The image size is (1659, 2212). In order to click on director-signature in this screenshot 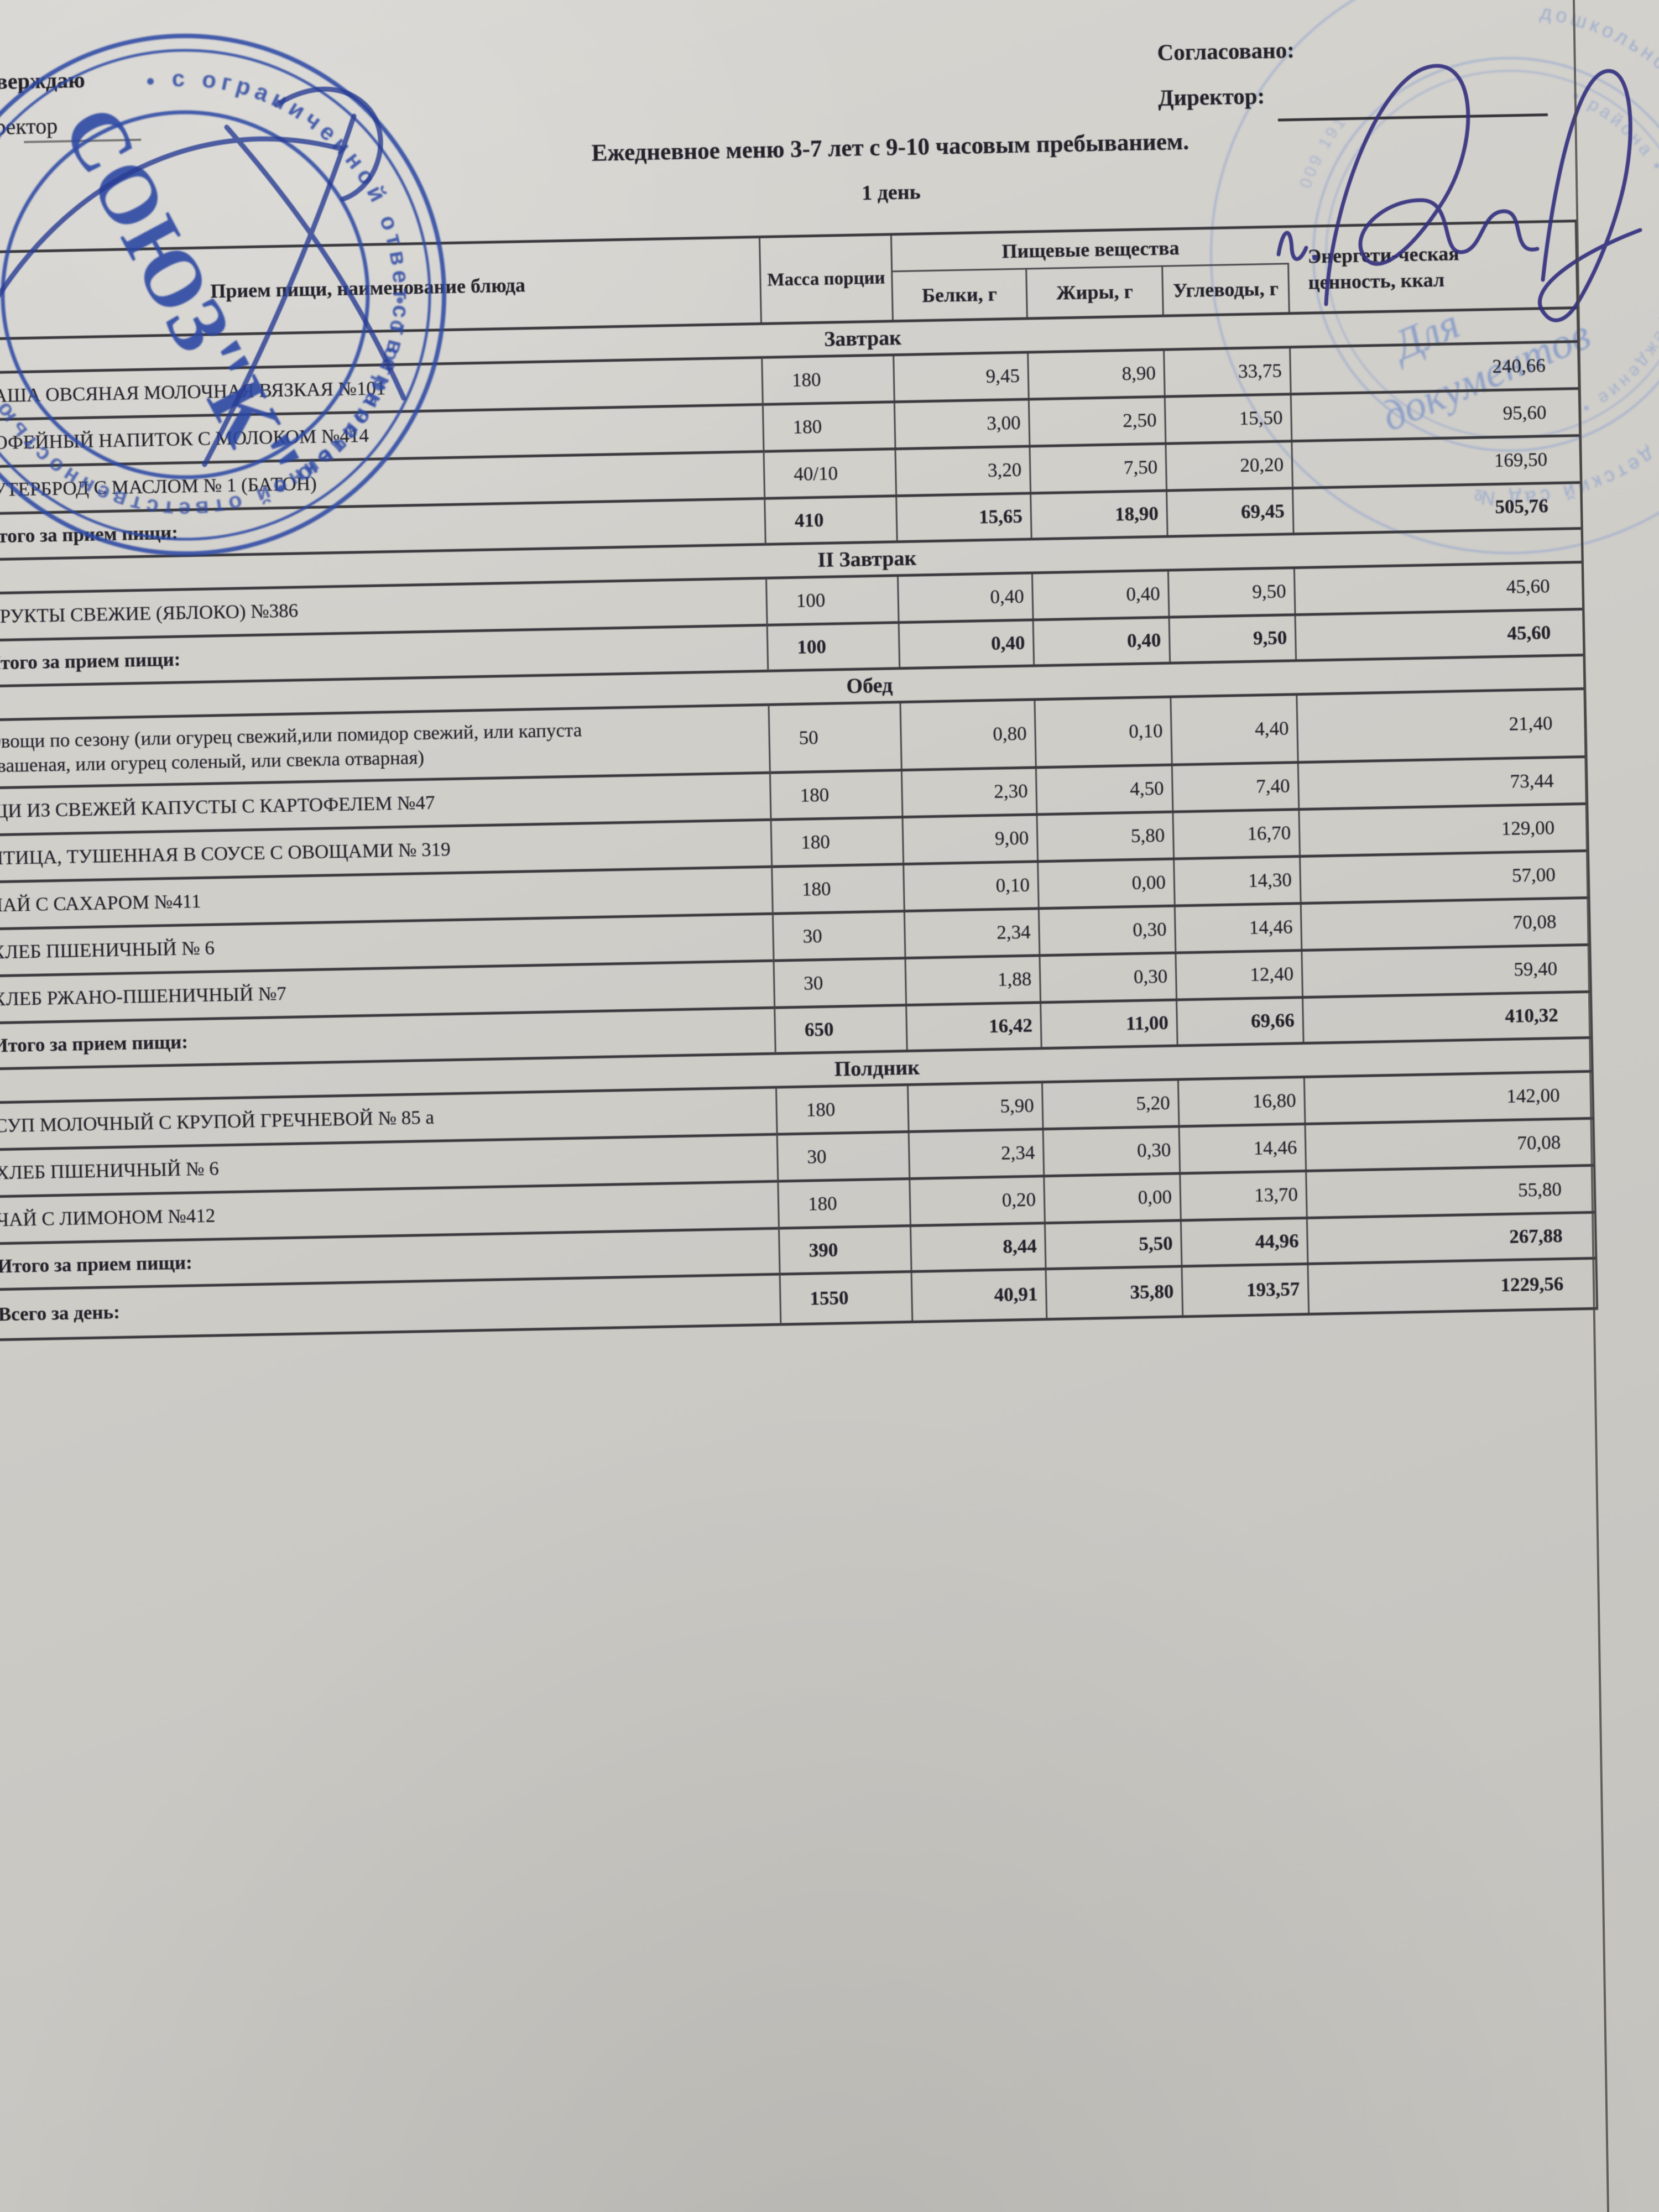, I will do `click(1459, 193)`.